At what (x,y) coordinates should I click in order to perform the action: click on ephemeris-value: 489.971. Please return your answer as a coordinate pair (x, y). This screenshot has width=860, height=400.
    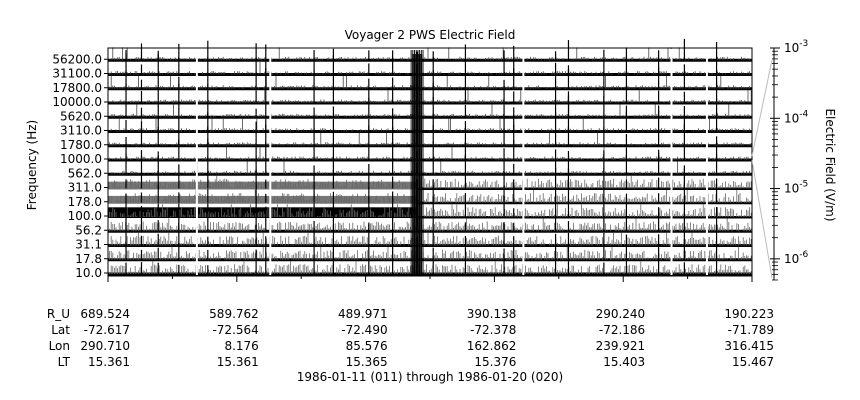
    Looking at the image, I should click on (362, 314).